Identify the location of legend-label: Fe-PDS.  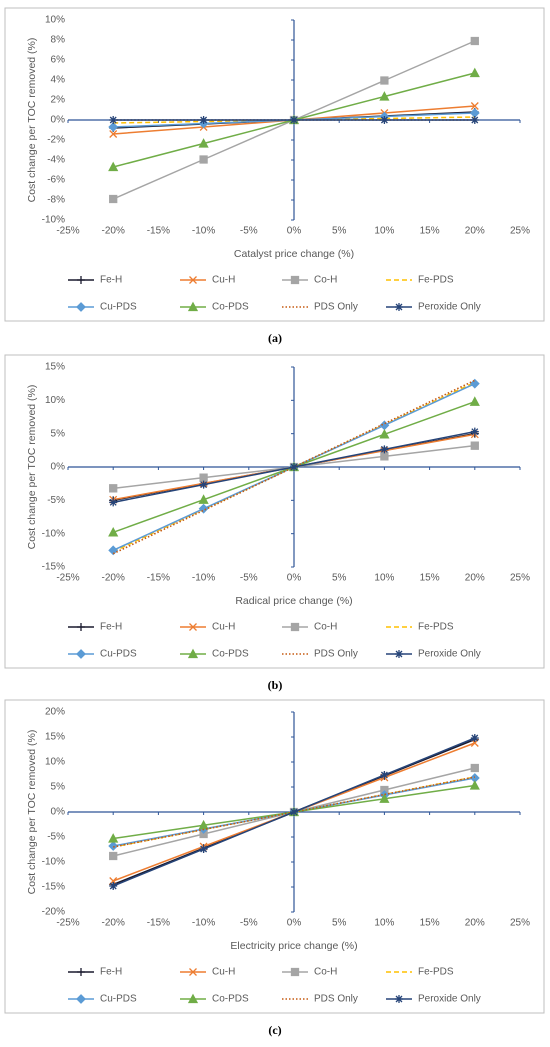
(436, 280).